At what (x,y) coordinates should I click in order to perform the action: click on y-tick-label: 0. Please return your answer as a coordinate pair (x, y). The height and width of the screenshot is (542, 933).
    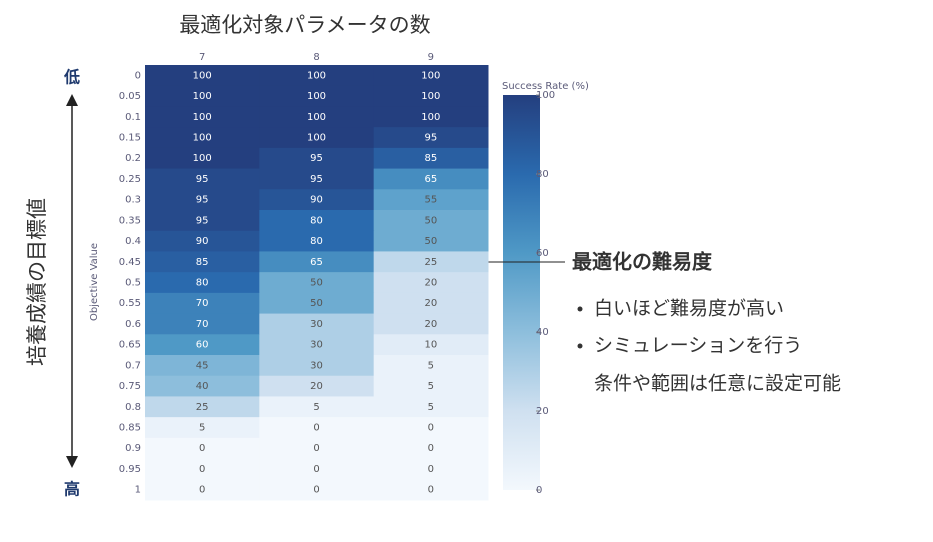
    Looking at the image, I should click on (138, 75).